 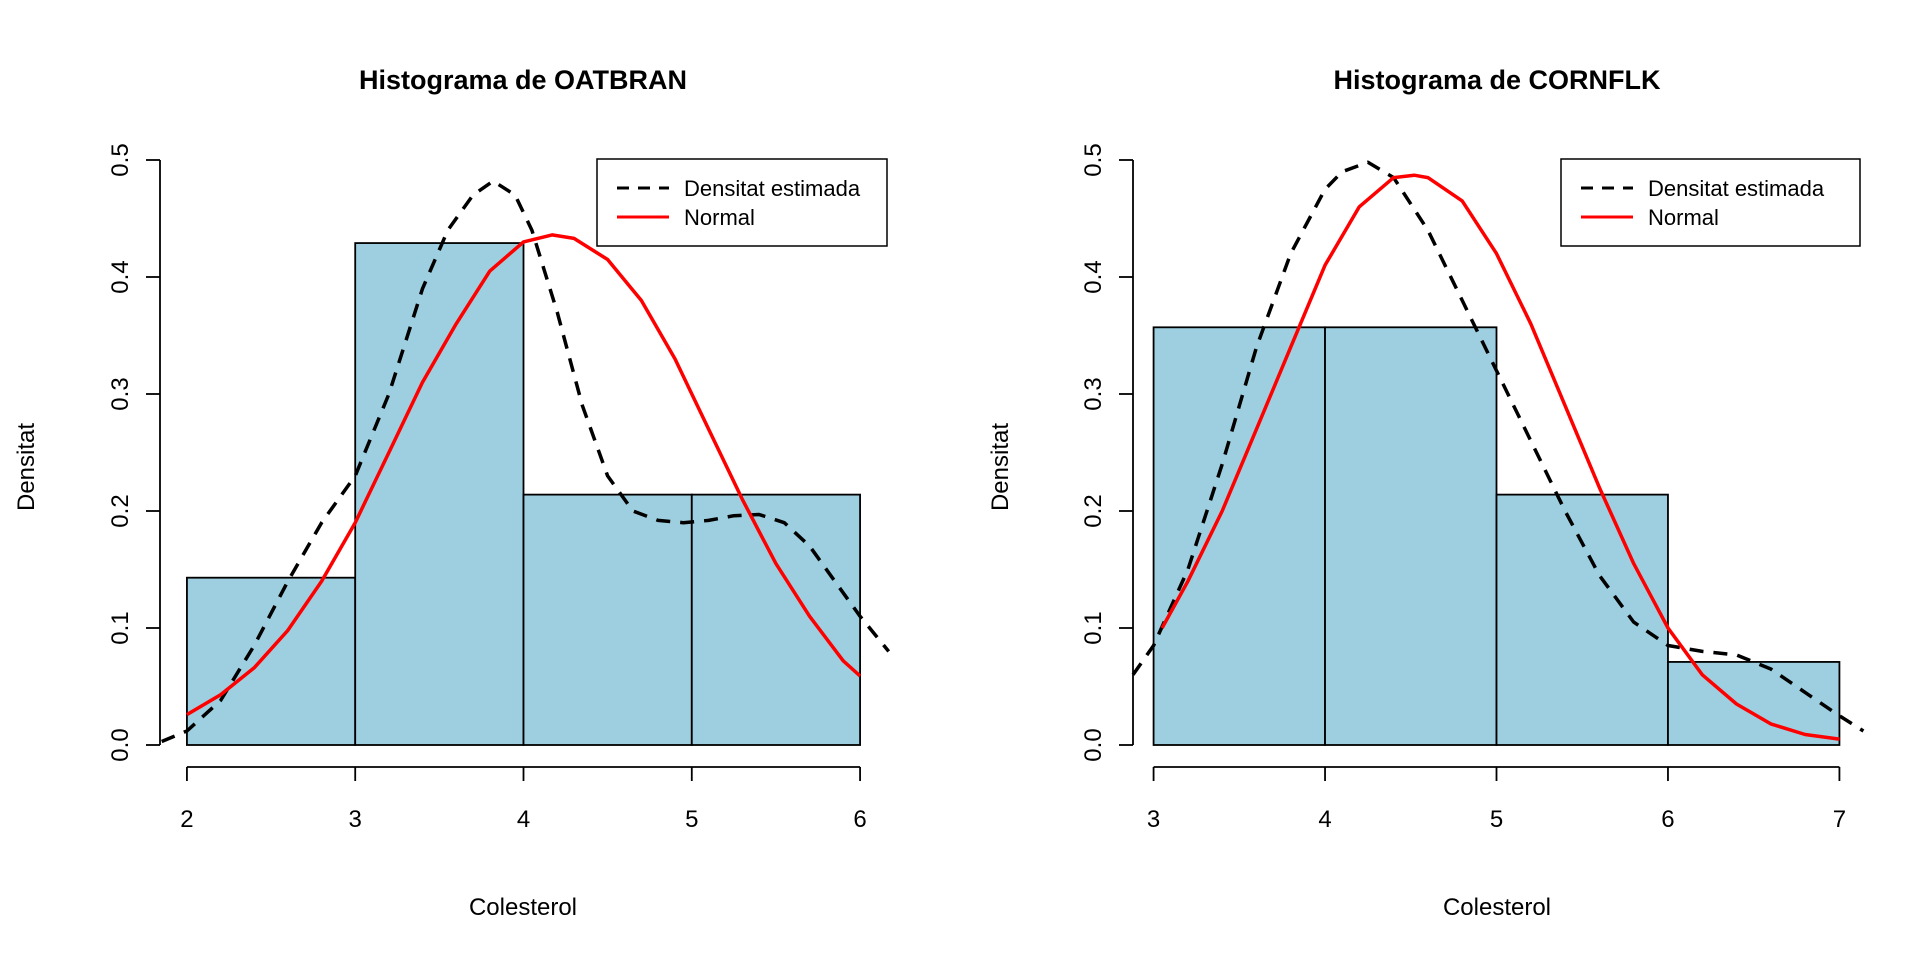 I want to click on chart-title: Histograma de OATBRAN, so click(x=523, y=80).